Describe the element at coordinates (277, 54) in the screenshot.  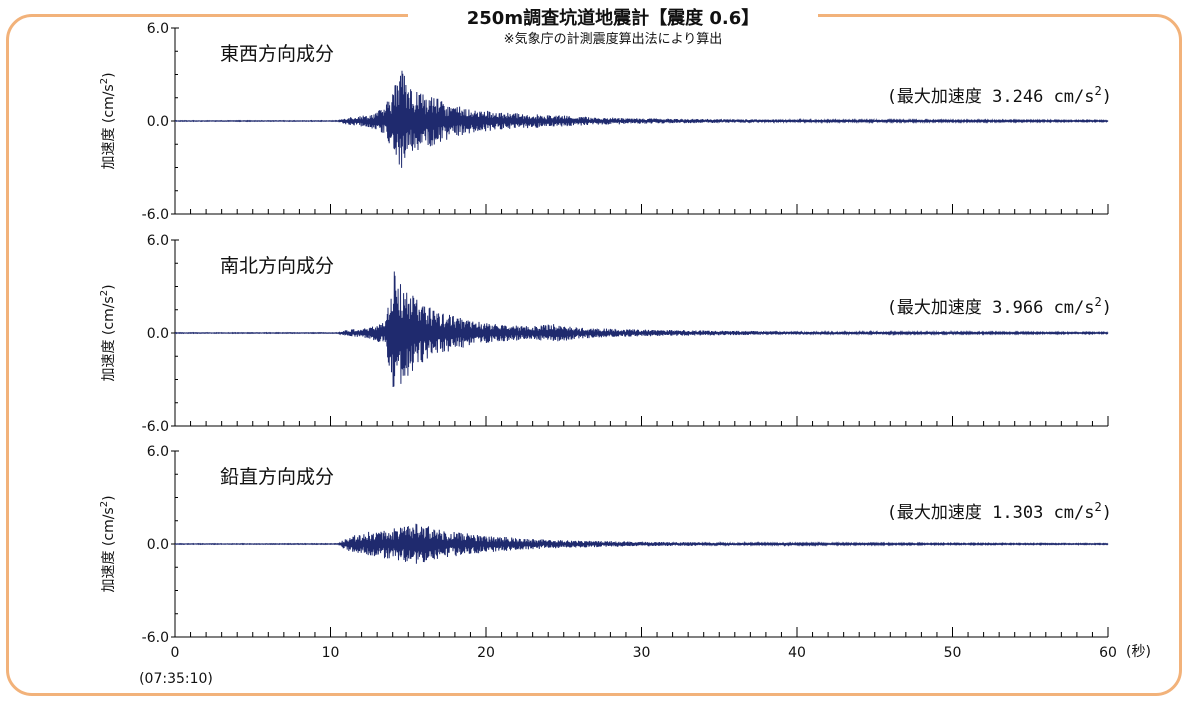
I see `component-label: 東西方向成分` at that location.